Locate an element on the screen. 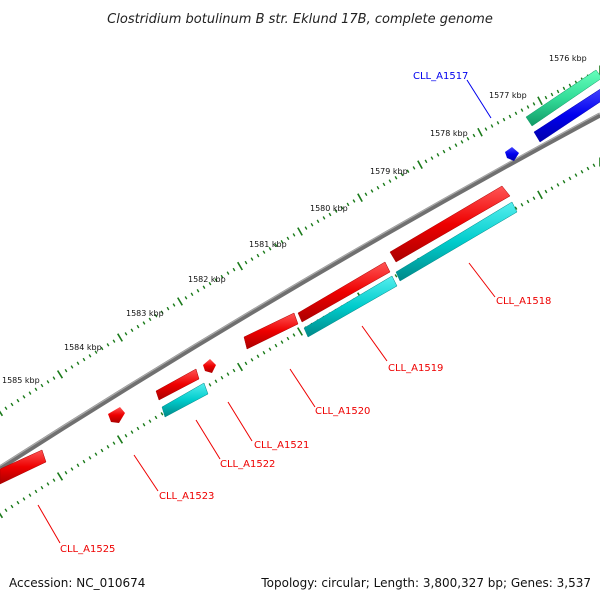 Image resolution: width=600 pixels, height=600 pixels. gene-label-cll-a1520: CLL_A1520 is located at coordinates (342, 411).